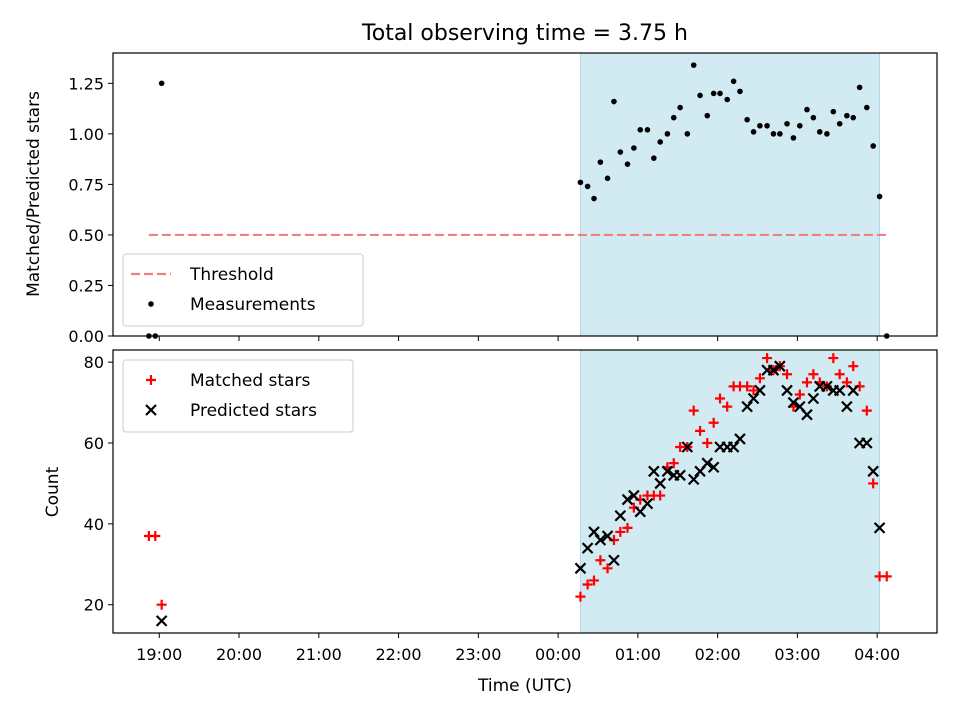  I want to click on legend-series-label: Matched stars, so click(250, 381).